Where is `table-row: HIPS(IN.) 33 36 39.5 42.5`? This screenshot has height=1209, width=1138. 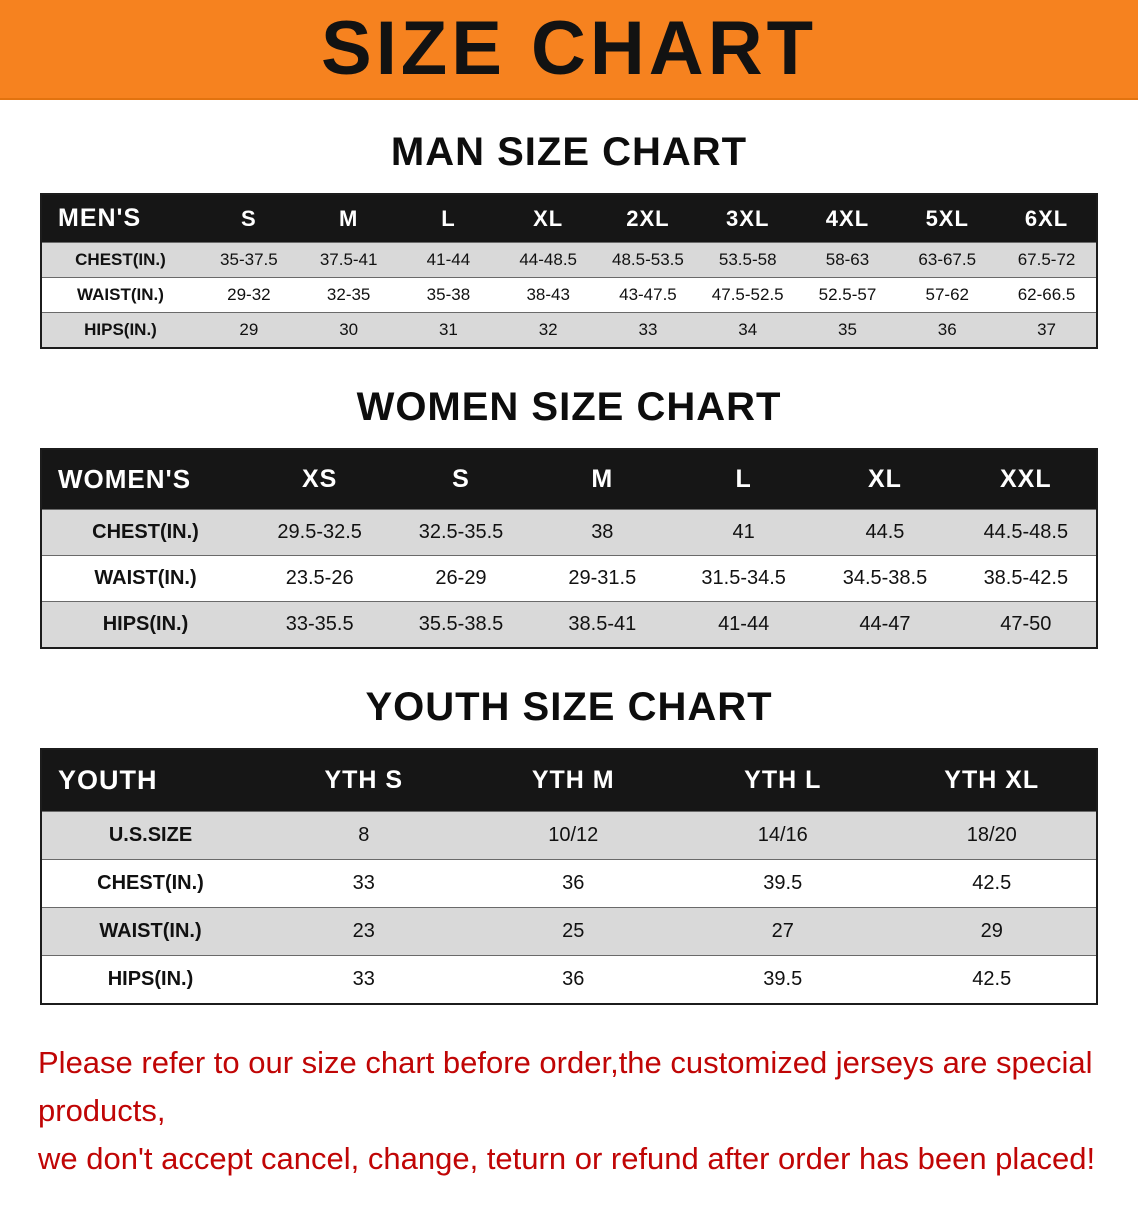
table-row: HIPS(IN.) 33 36 39.5 42.5 is located at coordinates (569, 979).